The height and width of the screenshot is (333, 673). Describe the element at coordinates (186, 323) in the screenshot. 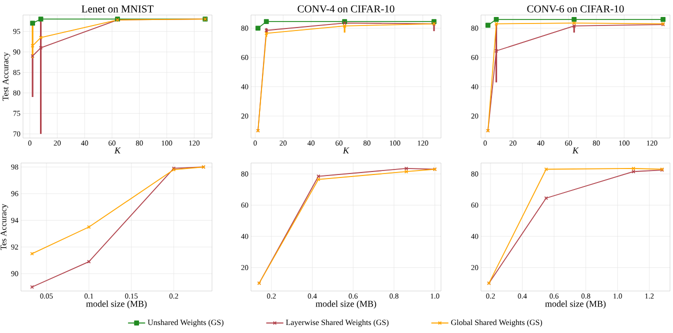

I see `legend-label: Unshared Weights (GS)` at that location.